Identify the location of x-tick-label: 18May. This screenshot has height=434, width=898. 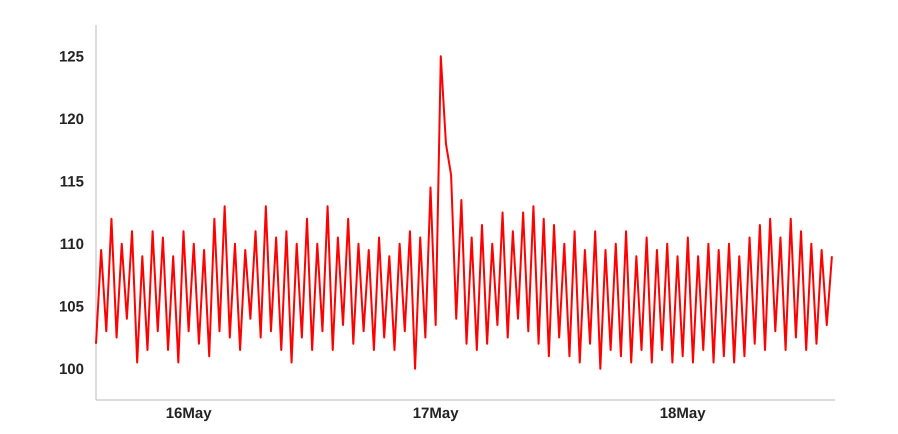
(683, 413).